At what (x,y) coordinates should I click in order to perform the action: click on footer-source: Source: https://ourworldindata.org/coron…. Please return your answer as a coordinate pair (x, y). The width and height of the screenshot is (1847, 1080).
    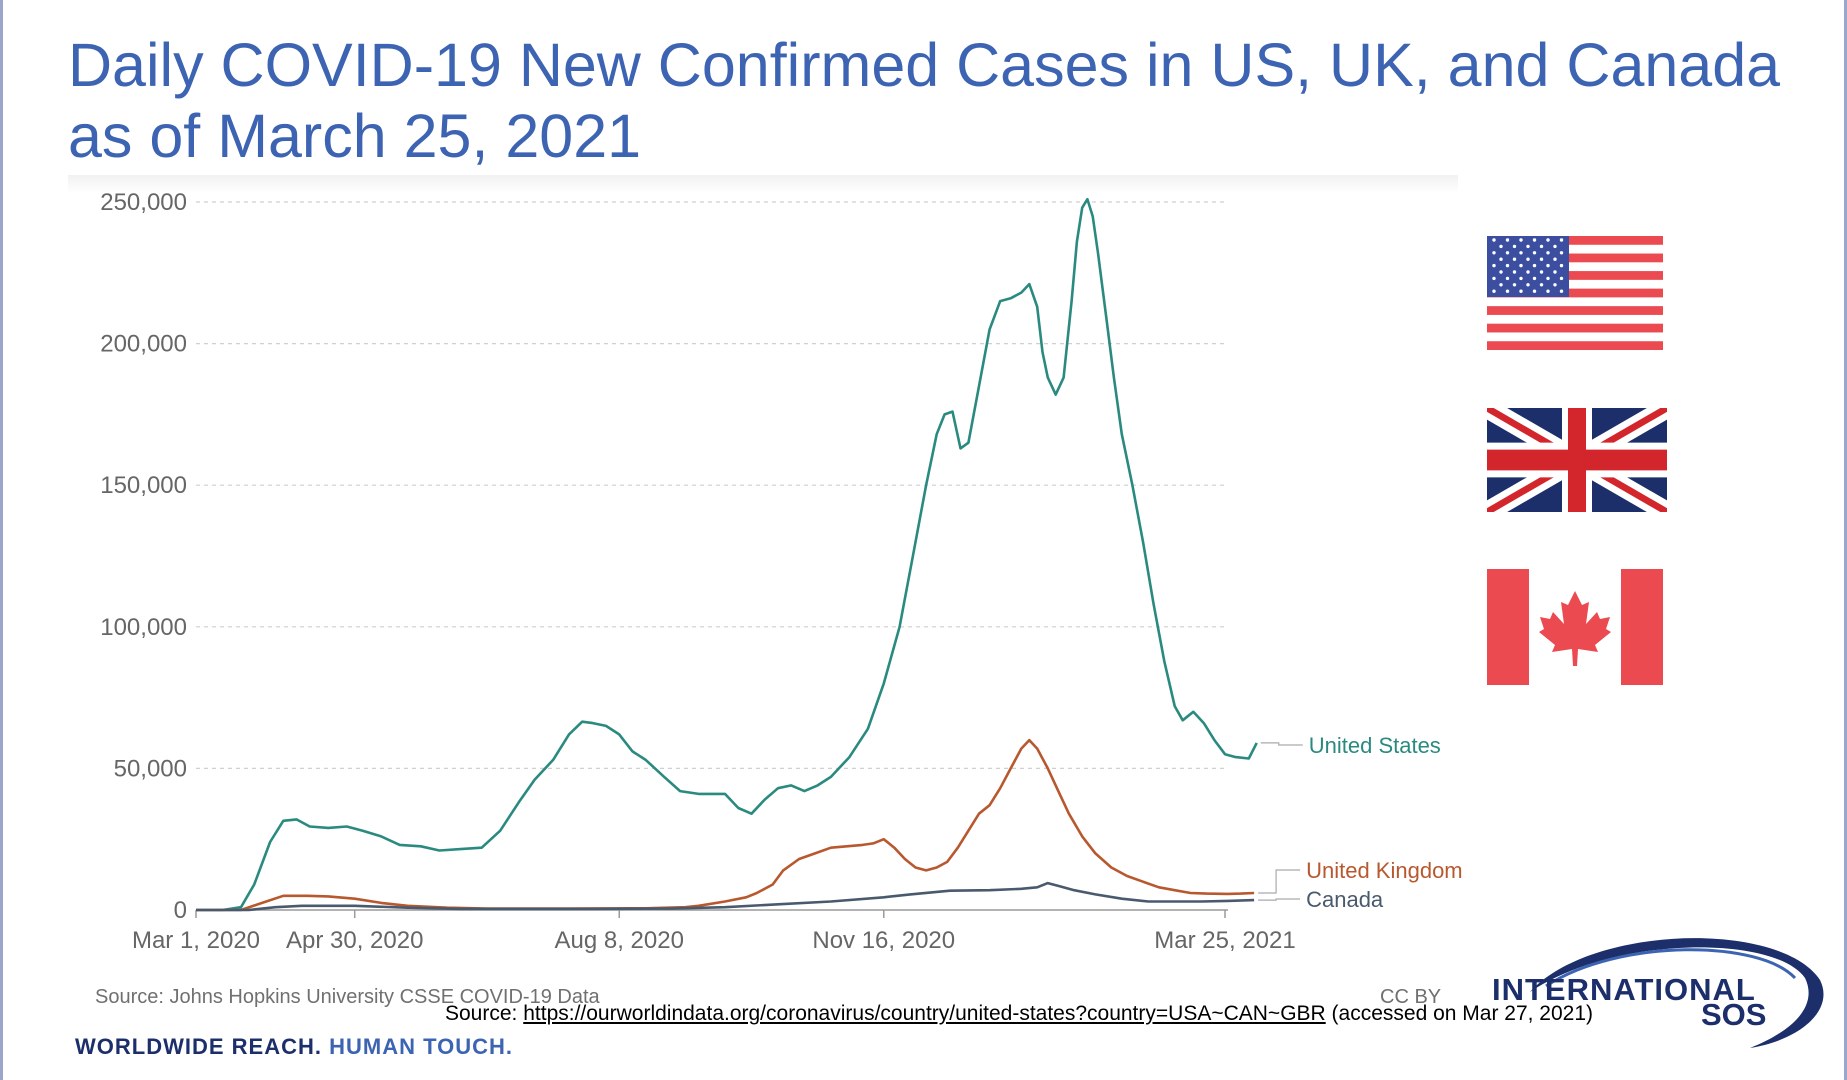
    Looking at the image, I should click on (1019, 1014).